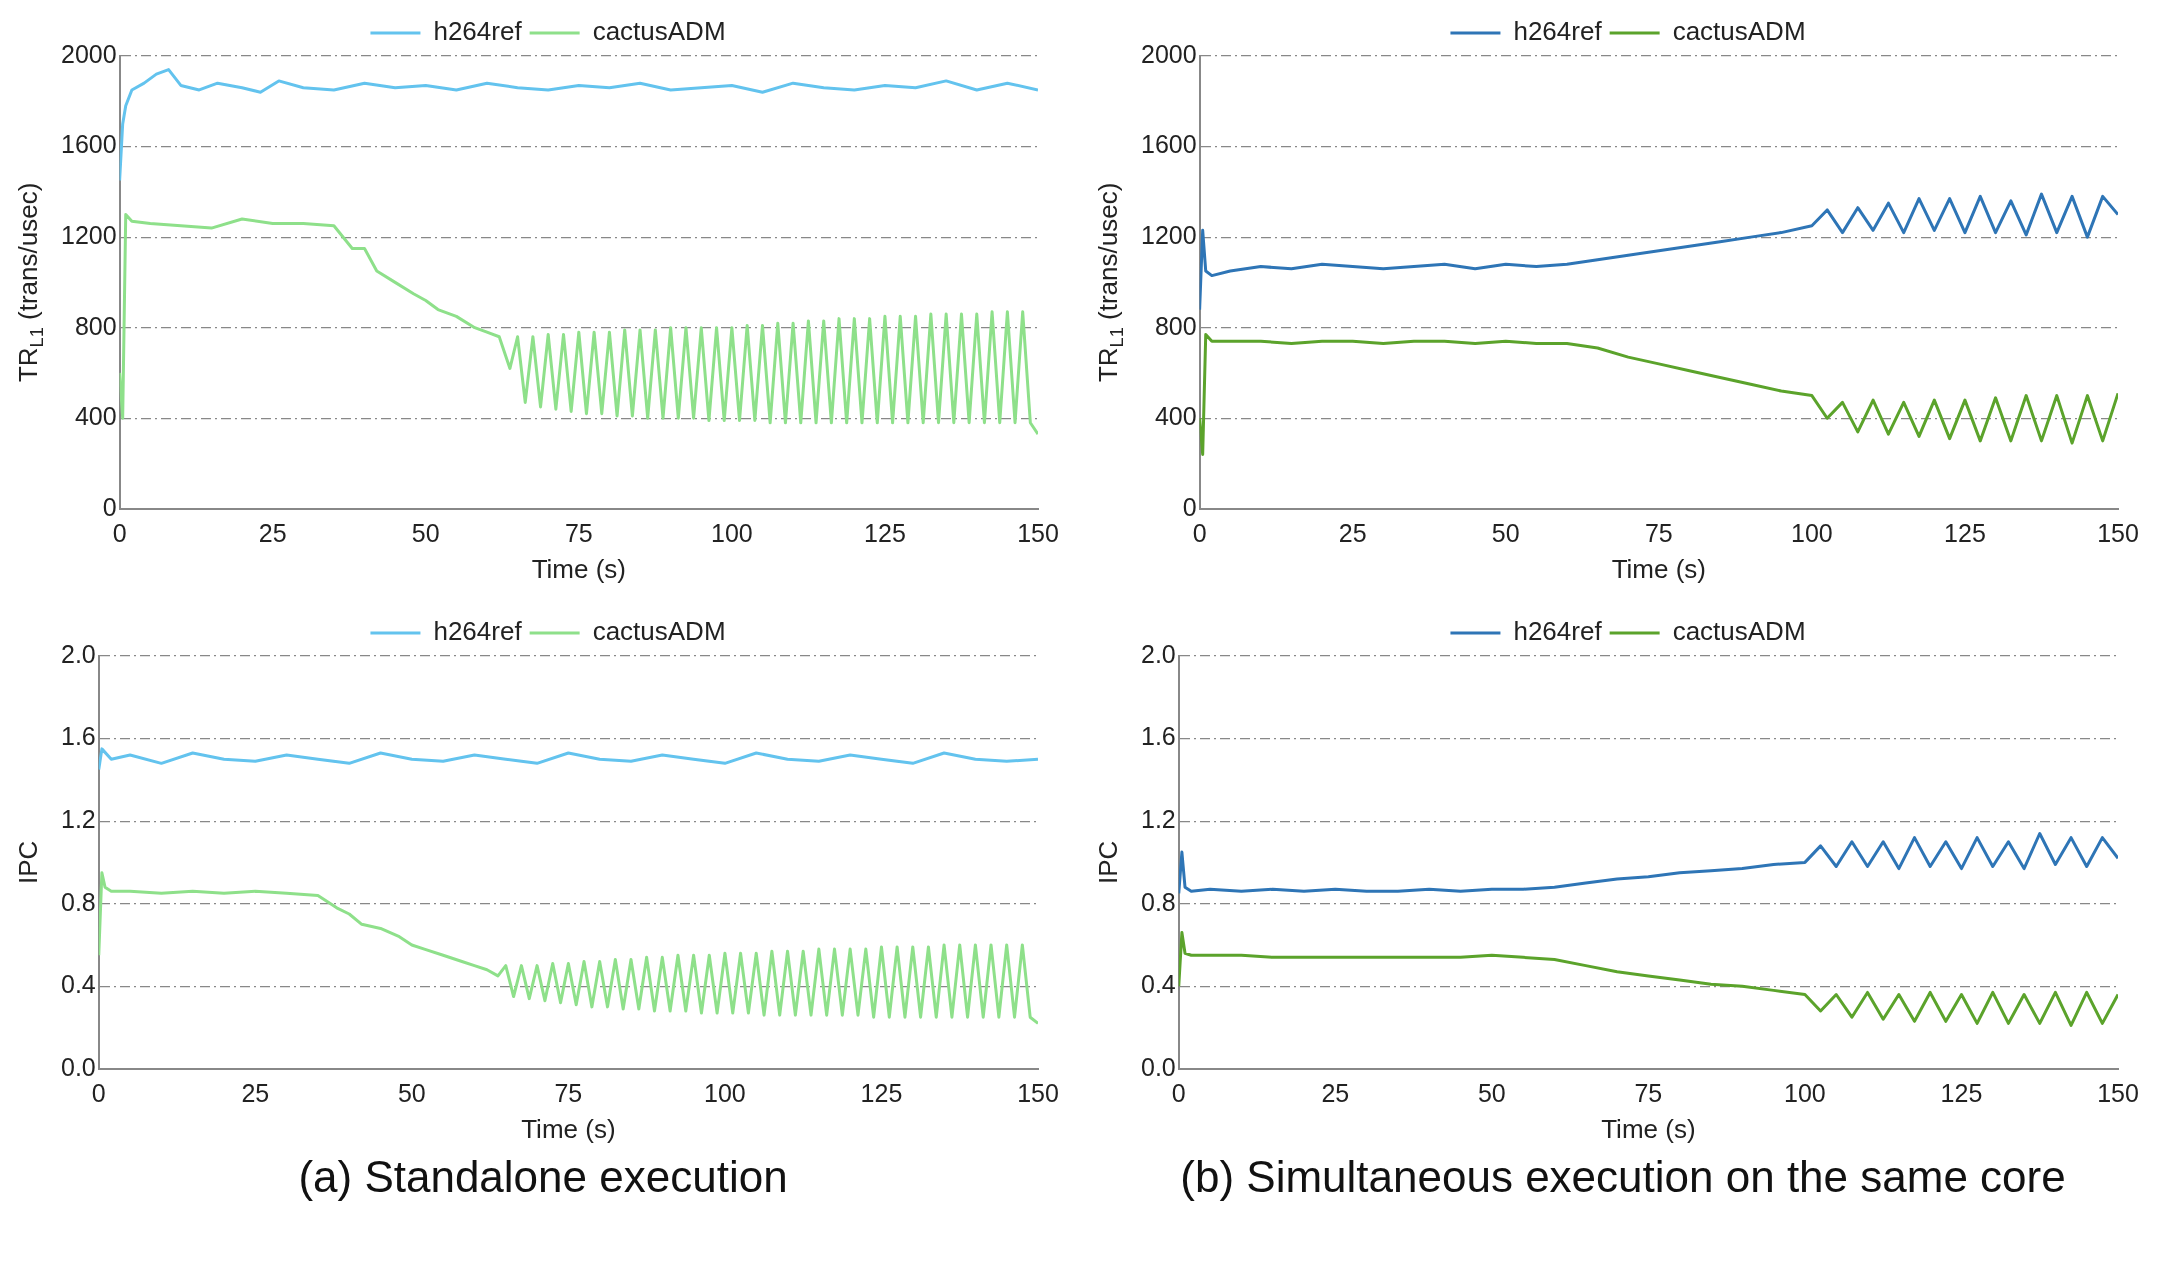  I want to click on text: (a) Standalone execution, so click(543, 1177).